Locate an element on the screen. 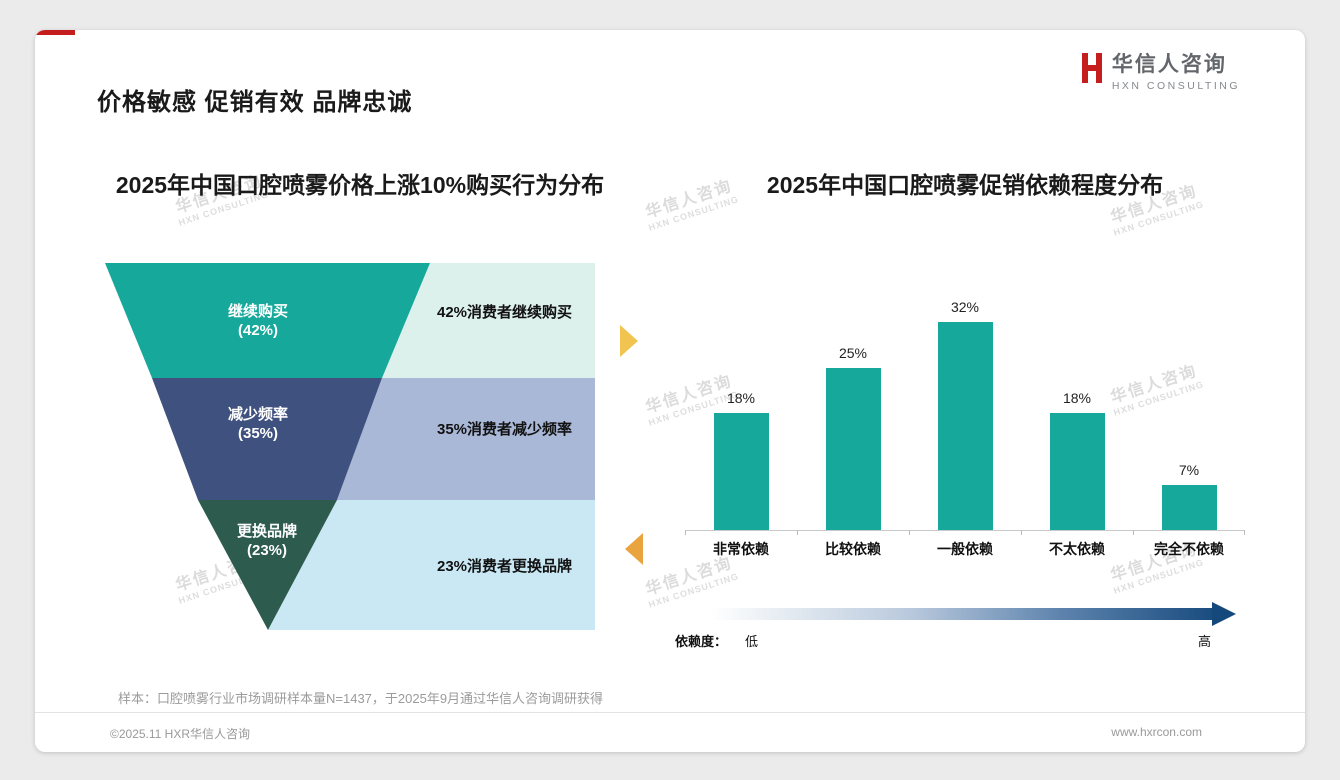 The height and width of the screenshot is (780, 1340). logo-text: 华信人咨询 HXN CONSULTING is located at coordinates (1176, 70).